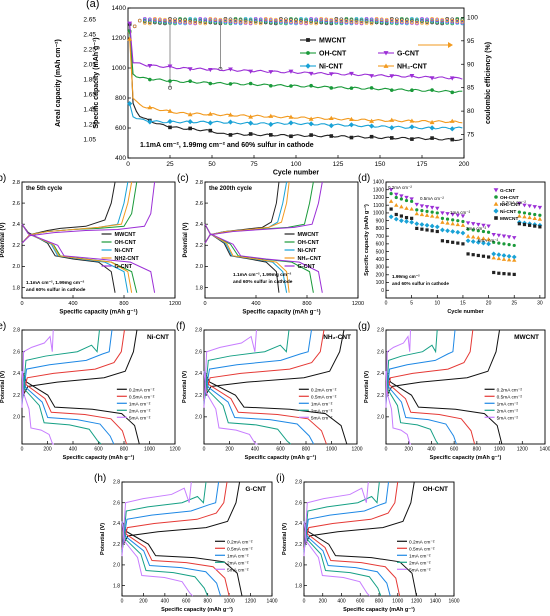 The image size is (550, 616). I want to click on left-y-tick-label: 1.65, so click(89, 94).